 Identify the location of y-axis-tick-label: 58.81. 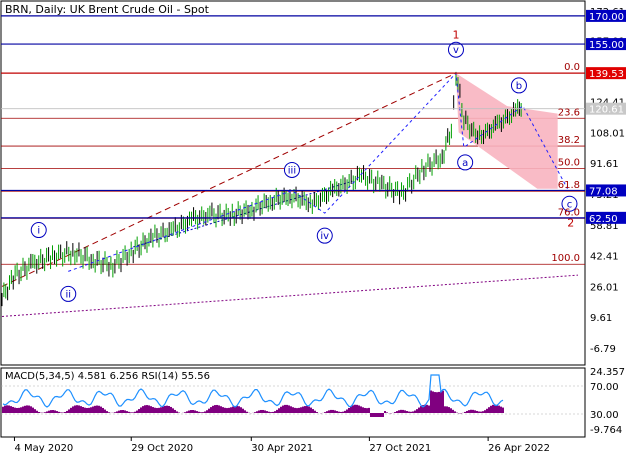
(604, 226).